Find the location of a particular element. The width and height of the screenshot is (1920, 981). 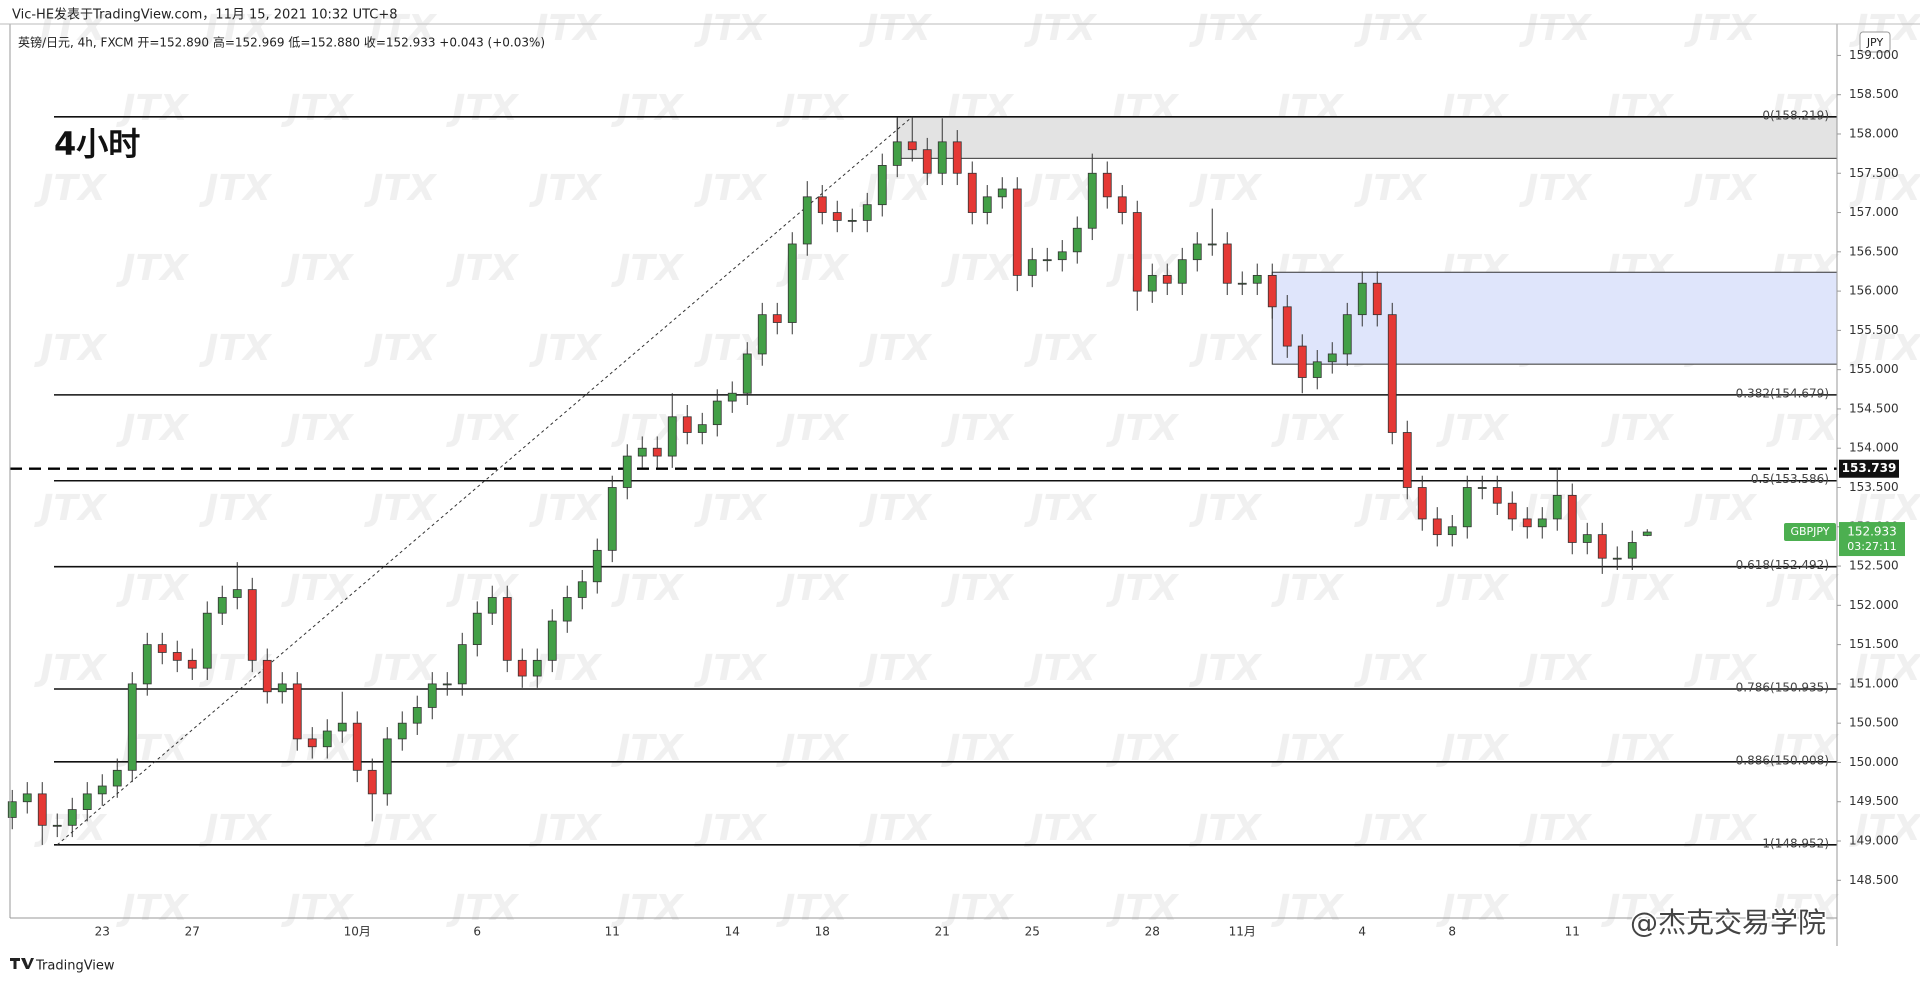

zone is located at coordinates (1554, 318).